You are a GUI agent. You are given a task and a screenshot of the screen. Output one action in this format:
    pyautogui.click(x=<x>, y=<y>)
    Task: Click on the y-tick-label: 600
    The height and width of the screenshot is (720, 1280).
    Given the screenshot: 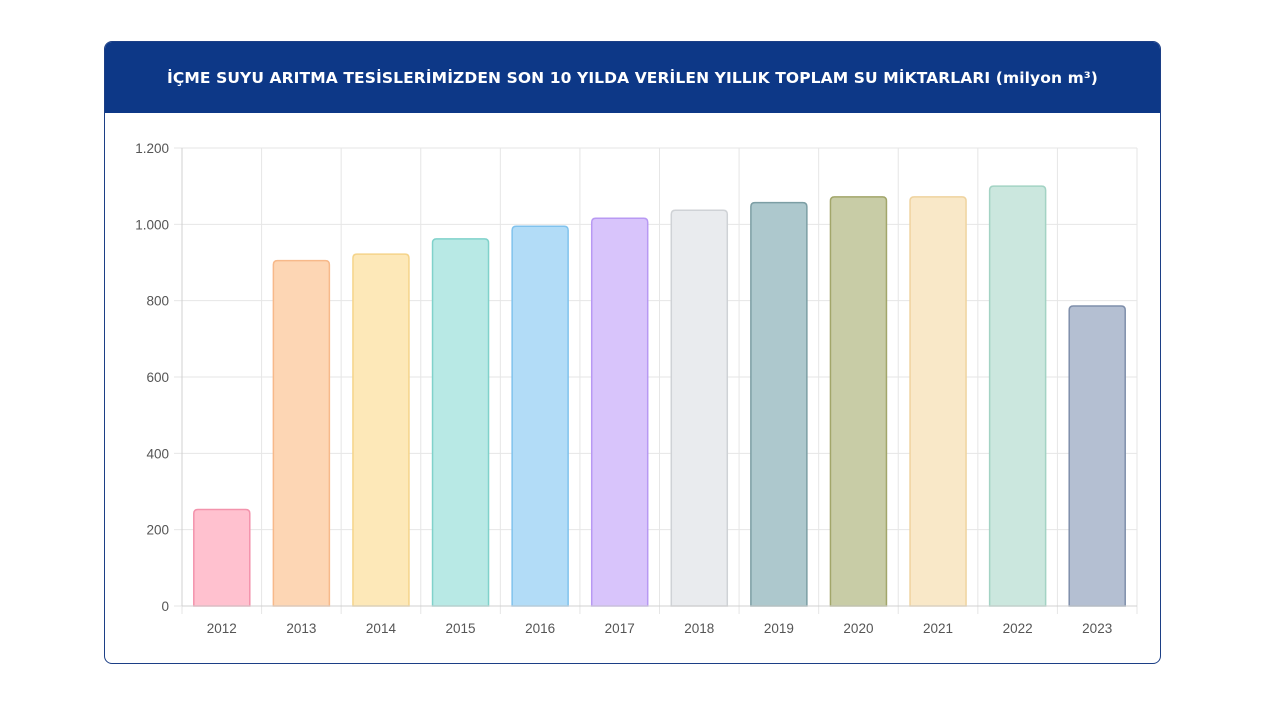 What is the action you would take?
    pyautogui.click(x=157, y=377)
    